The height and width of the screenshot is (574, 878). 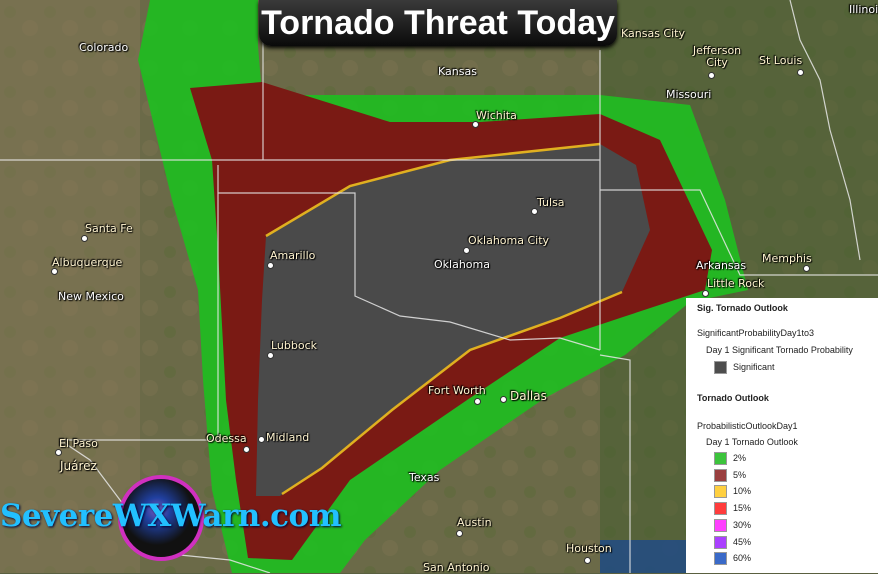 I want to click on city-label: Austin, so click(x=474, y=522).